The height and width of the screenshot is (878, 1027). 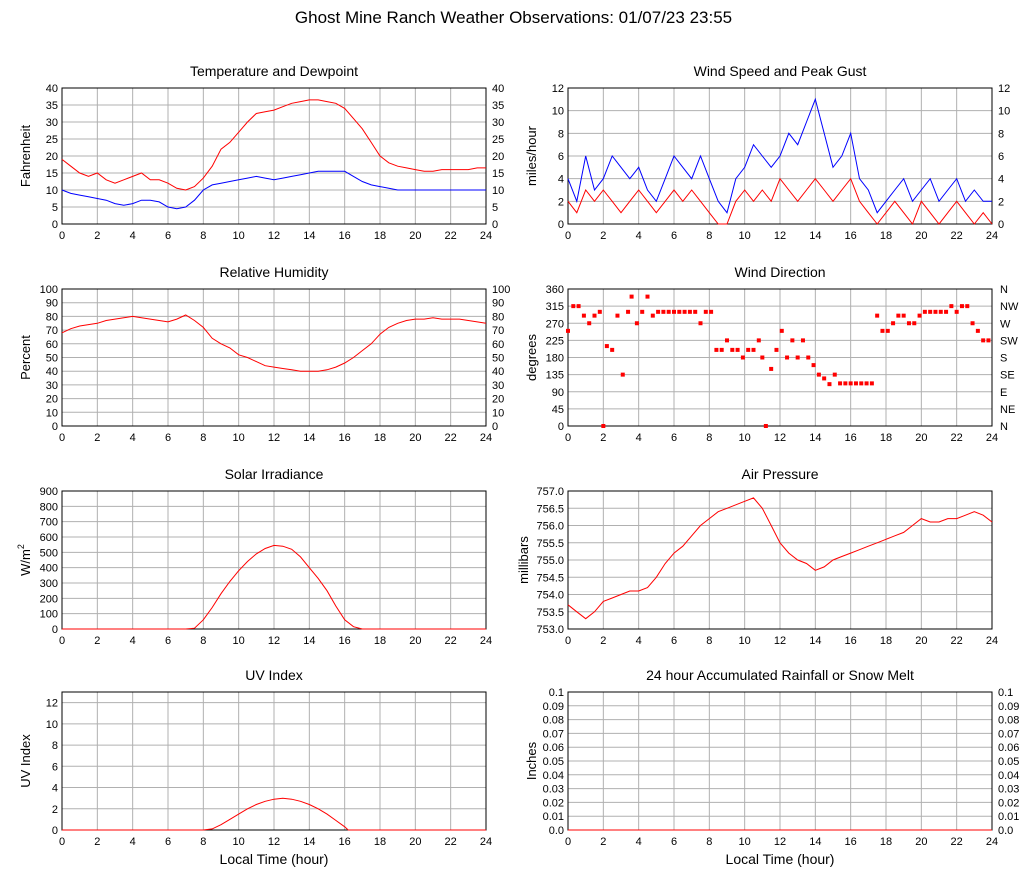 I want to click on y-tick-label-right: 0.1, so click(x=1005, y=693).